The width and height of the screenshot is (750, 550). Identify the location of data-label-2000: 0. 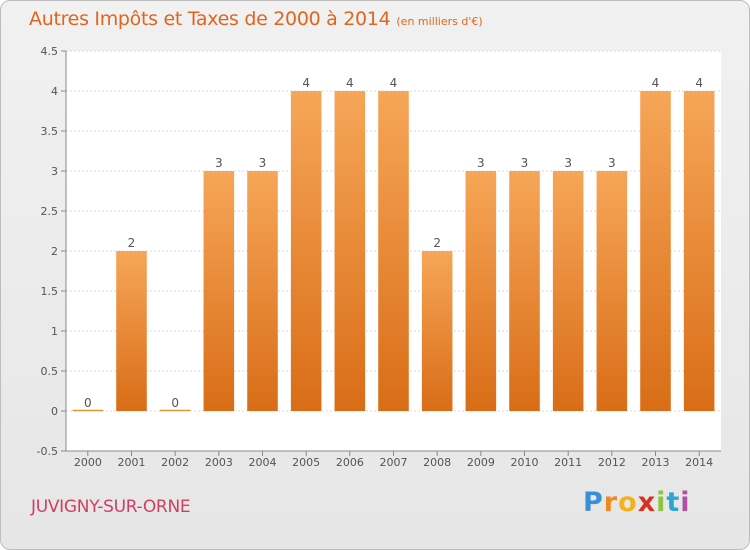
(88, 403).